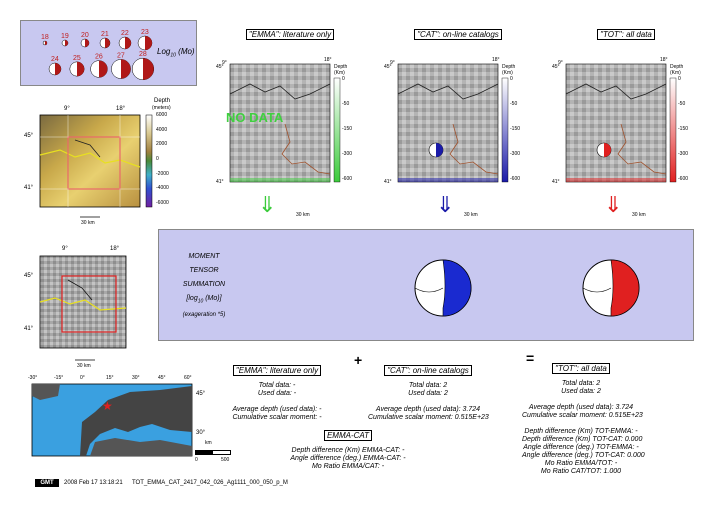  I want to click on world-map-lon-label: -15°, so click(59, 378).